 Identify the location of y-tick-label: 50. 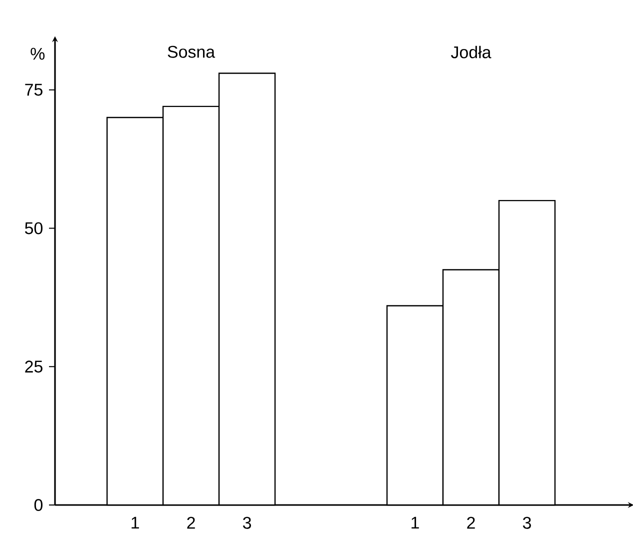
(33, 228).